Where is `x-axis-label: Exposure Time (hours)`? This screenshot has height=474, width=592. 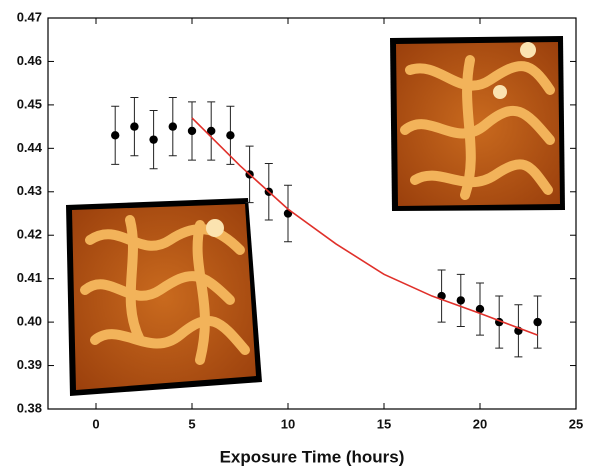
x-axis-label: Exposure Time (hours) is located at coordinates (312, 456).